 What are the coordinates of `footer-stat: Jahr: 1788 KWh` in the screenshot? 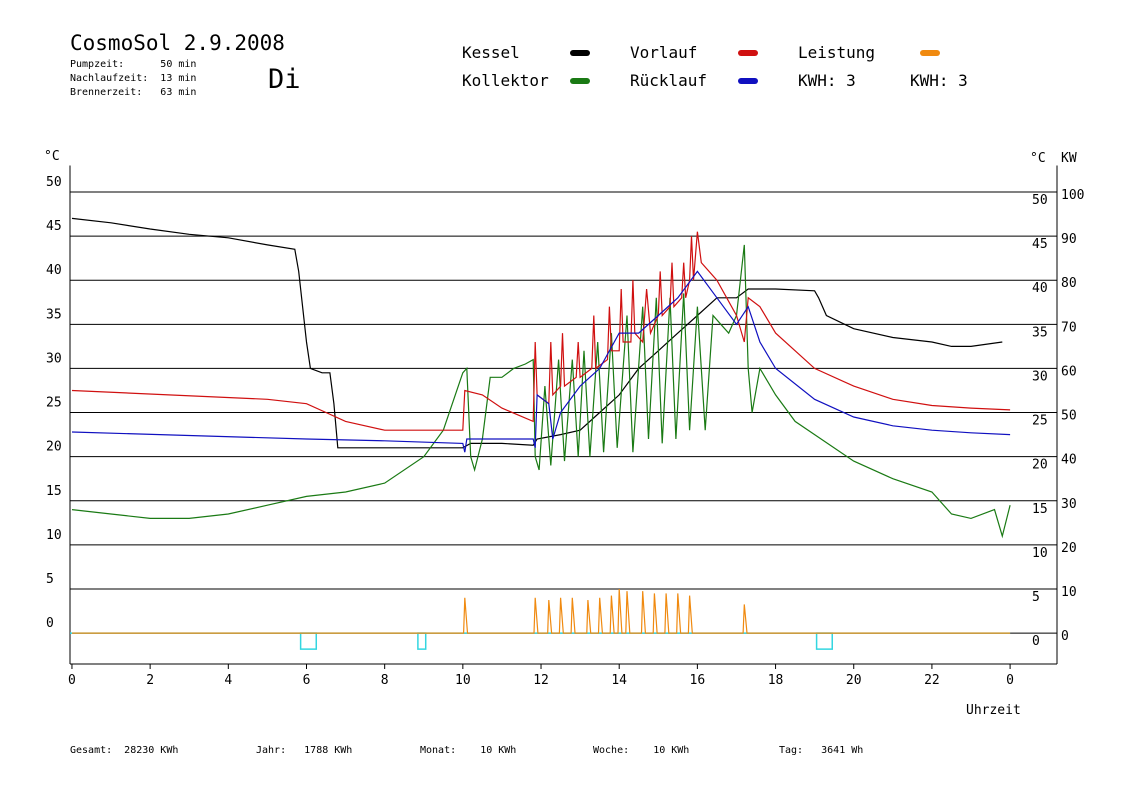 It's located at (304, 750).